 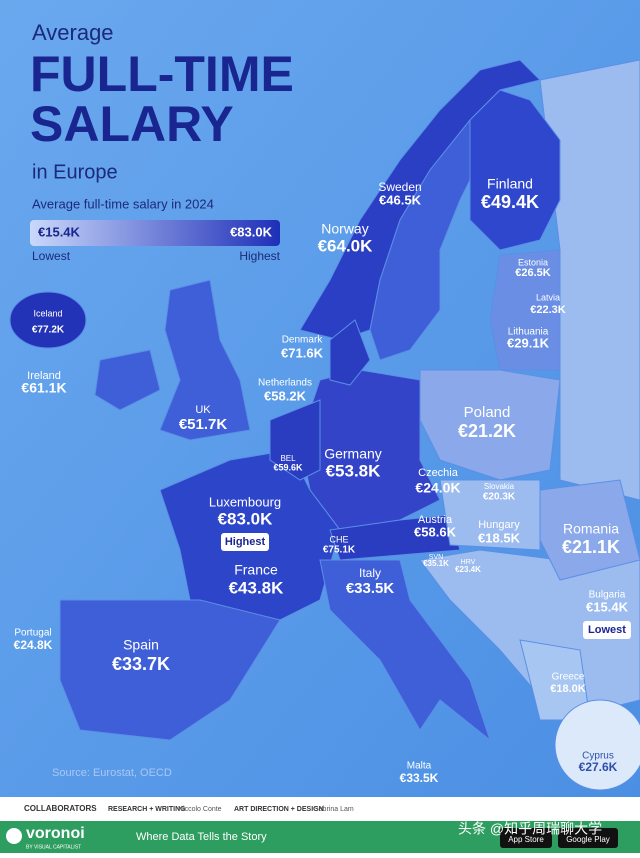 What do you see at coordinates (60, 808) in the screenshot?
I see `collaborators: COLLABORATORS` at bounding box center [60, 808].